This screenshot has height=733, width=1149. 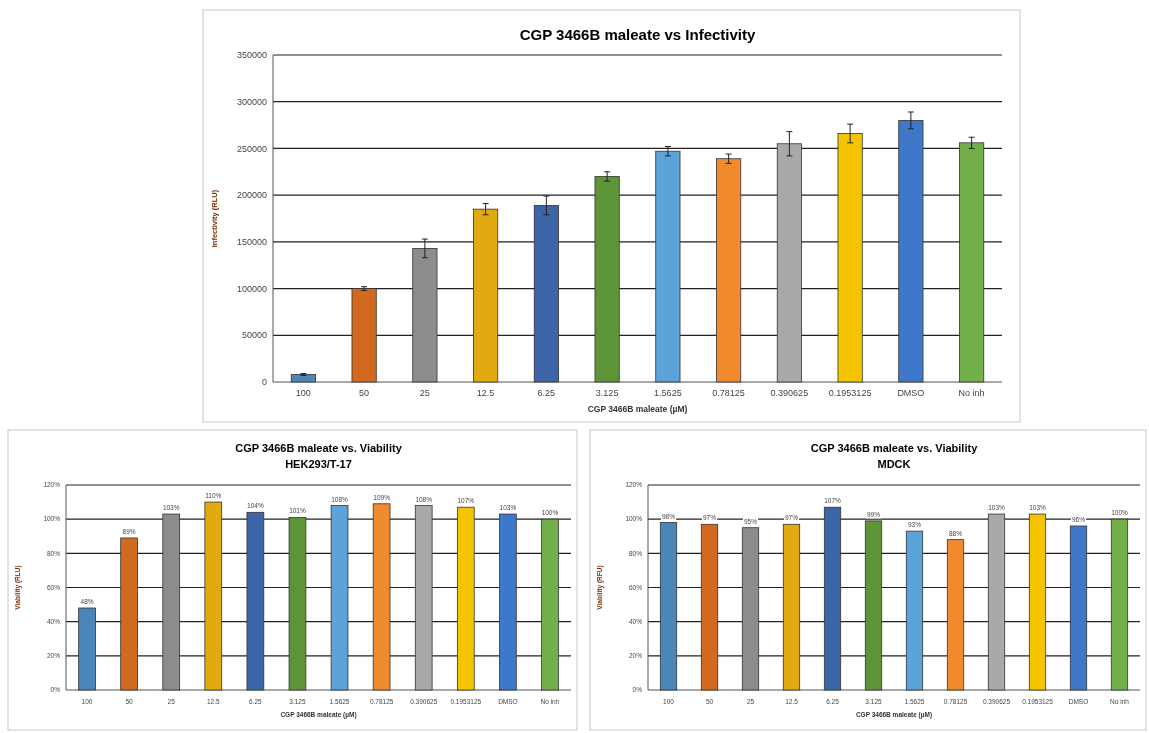 What do you see at coordinates (303, 393) in the screenshot?
I see `x-tick-label: 100` at bounding box center [303, 393].